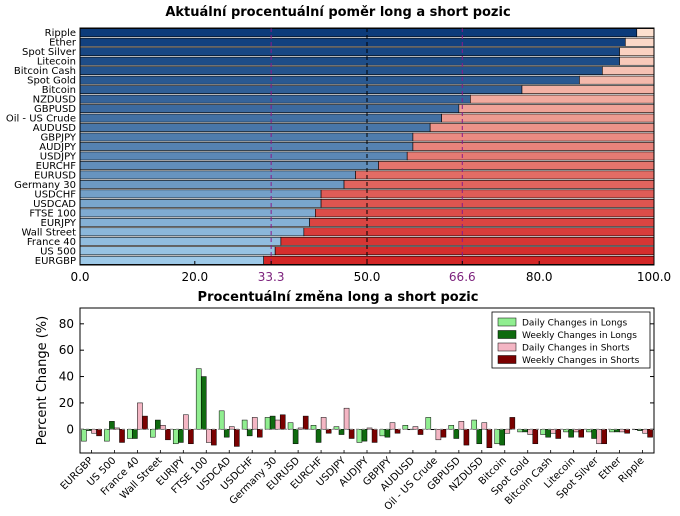 The height and width of the screenshot is (516, 680). Describe the element at coordinates (461, 425) in the screenshot. I see `bar-daily-changes-in-shorts-gbpusd` at that location.